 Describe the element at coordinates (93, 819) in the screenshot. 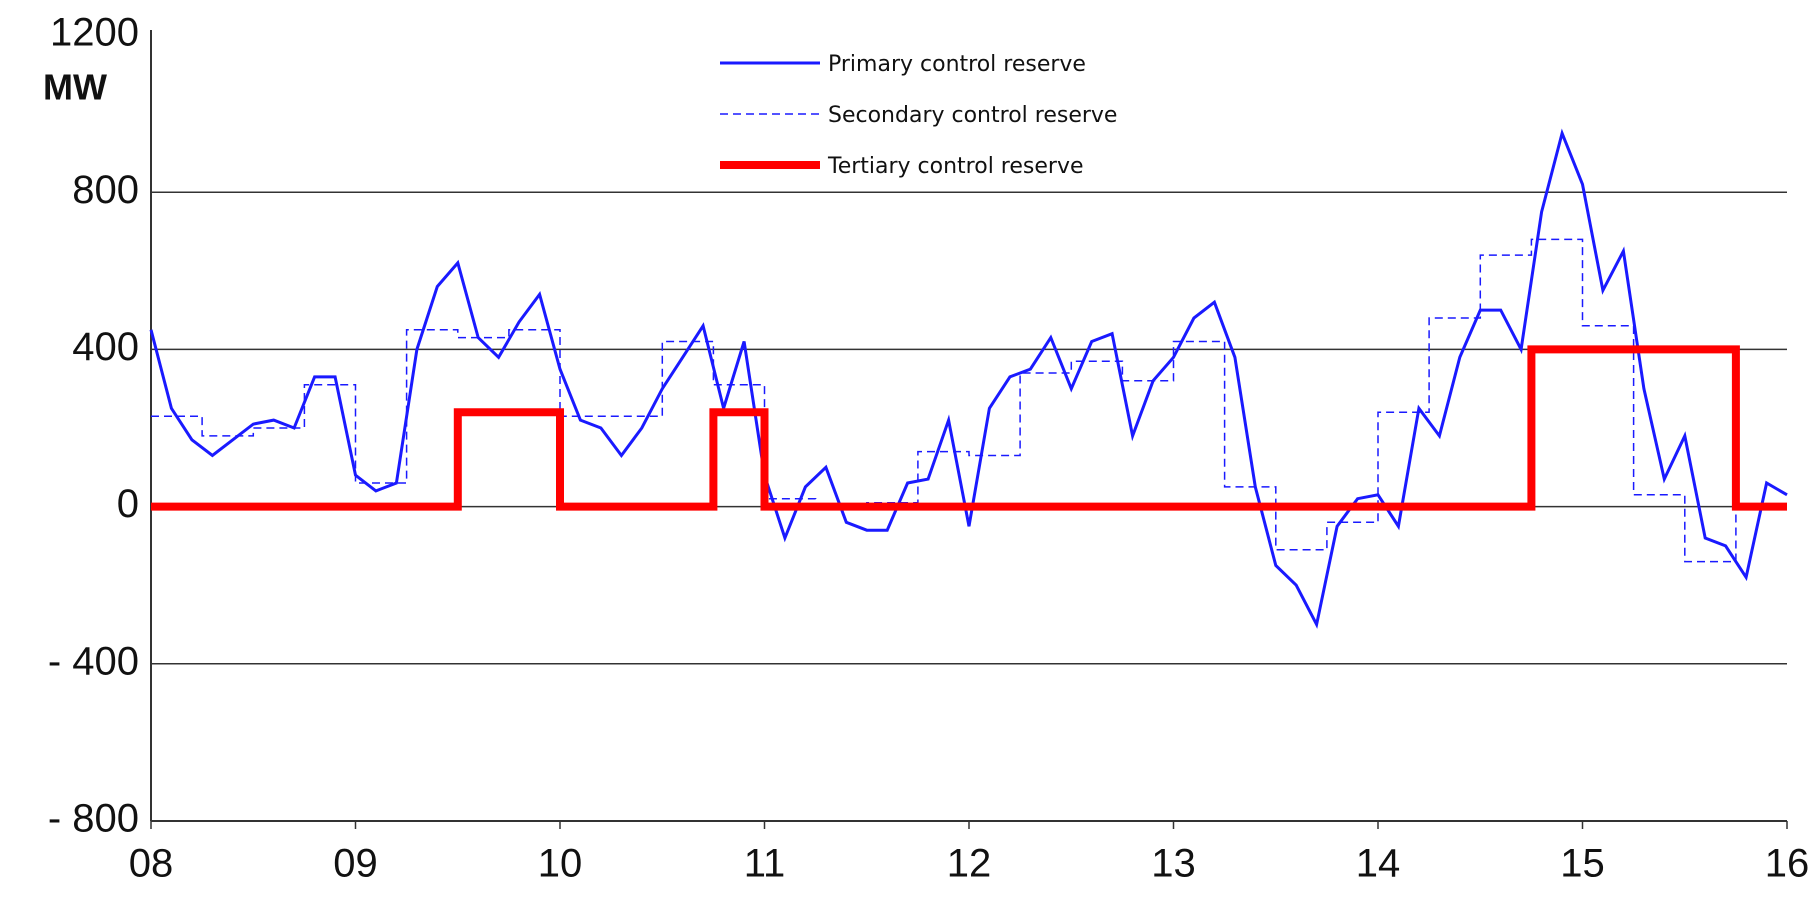

I see `y-tick-label: - 800` at that location.